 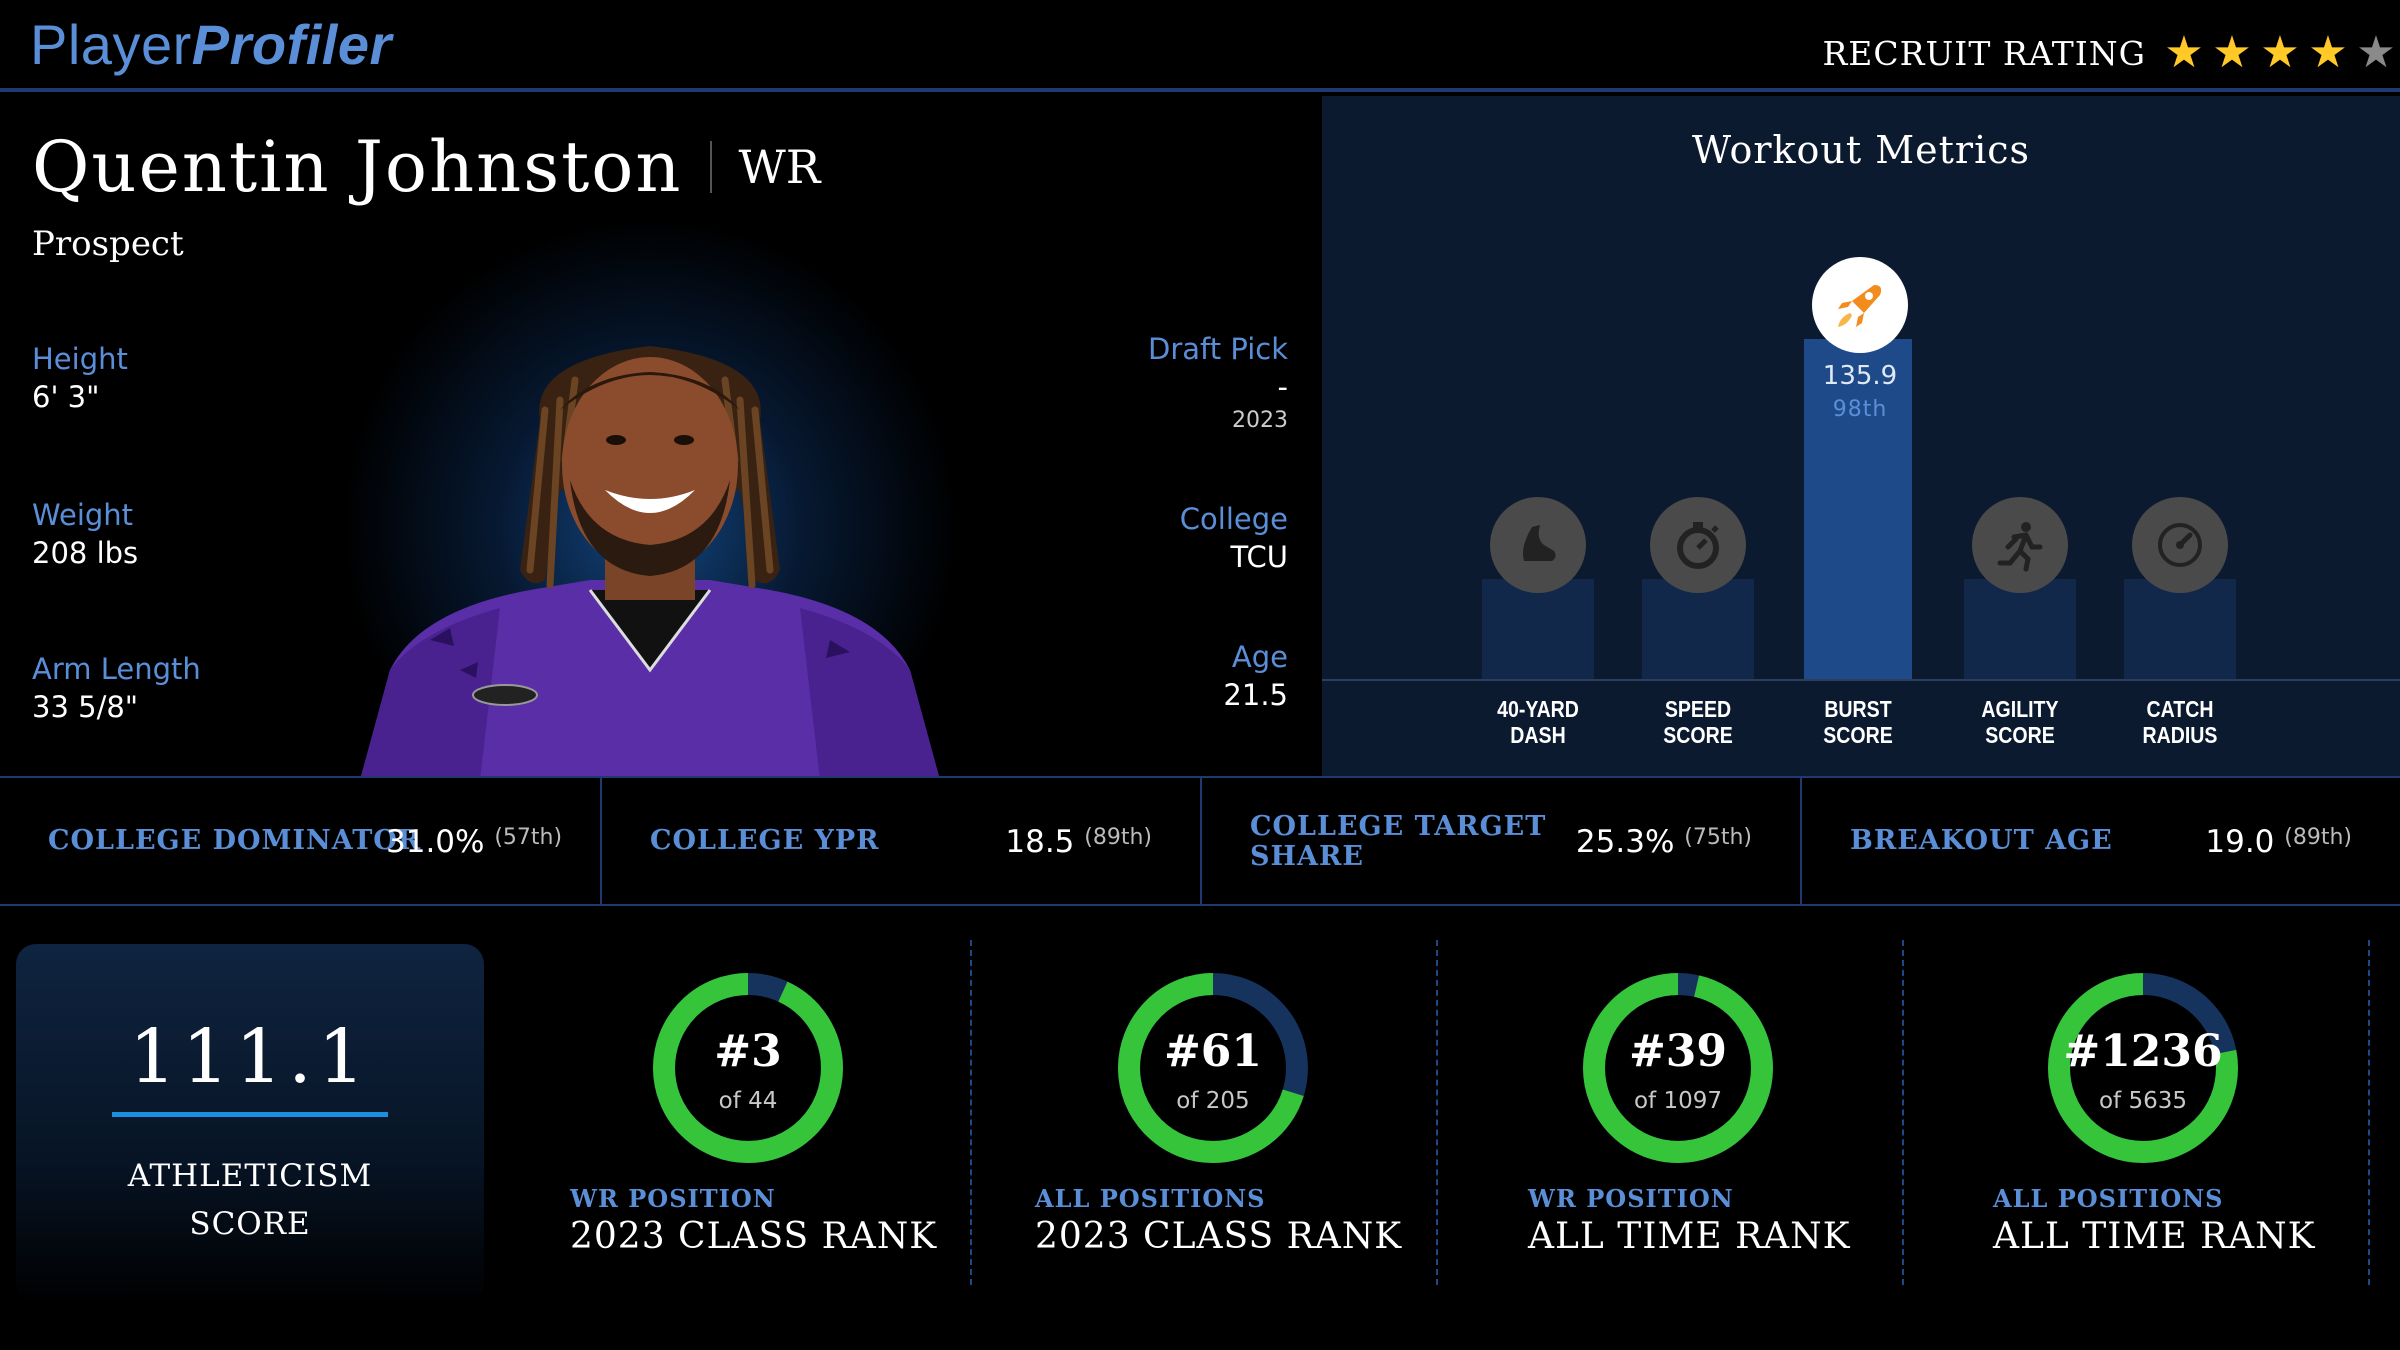 I want to click on rocket-icon, so click(x=1860, y=305).